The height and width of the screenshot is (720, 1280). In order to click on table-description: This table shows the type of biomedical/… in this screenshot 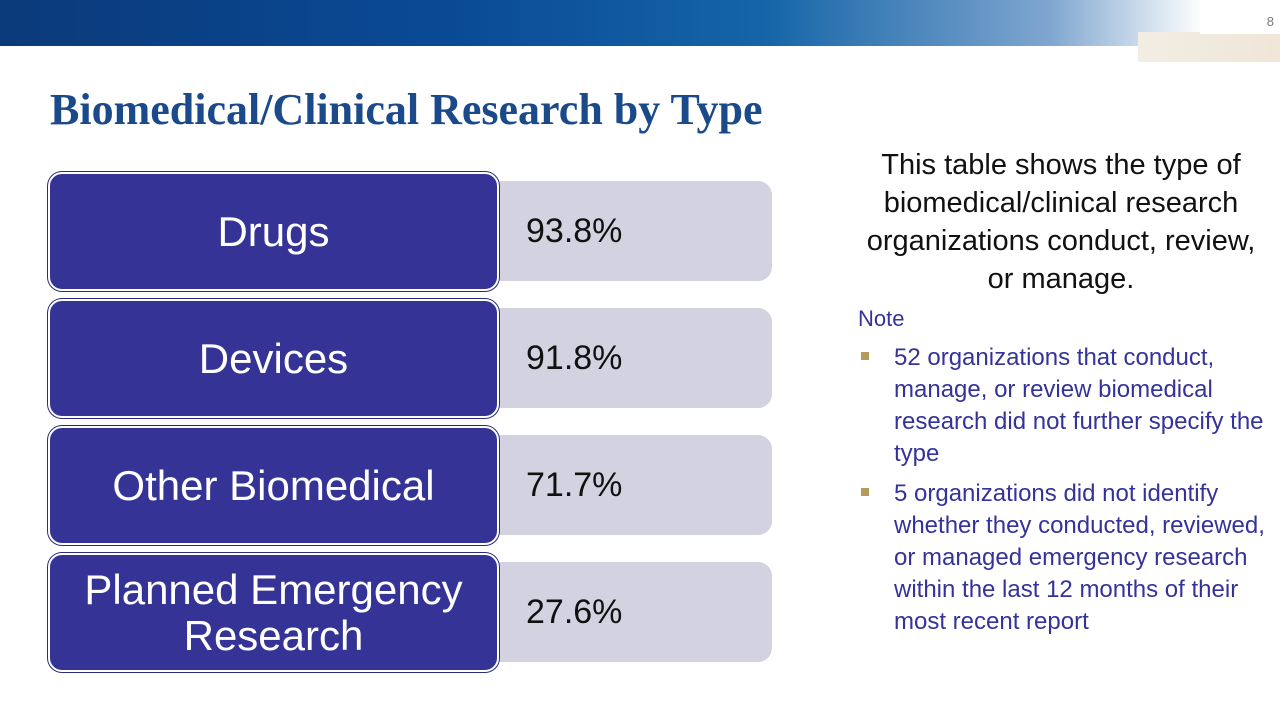, I will do `click(1061, 222)`.